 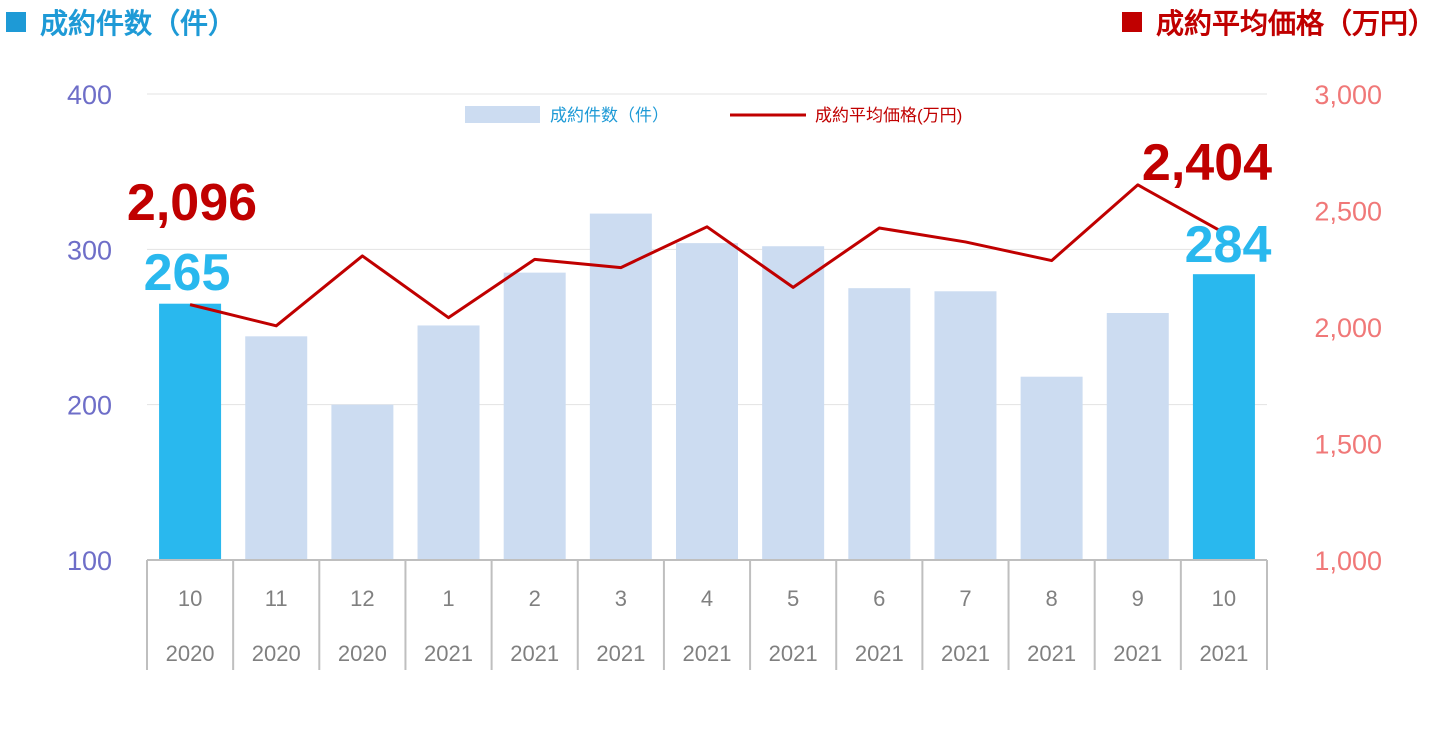 What do you see at coordinates (502, 114) in the screenshot?
I see `legend-bar-swatch` at bounding box center [502, 114].